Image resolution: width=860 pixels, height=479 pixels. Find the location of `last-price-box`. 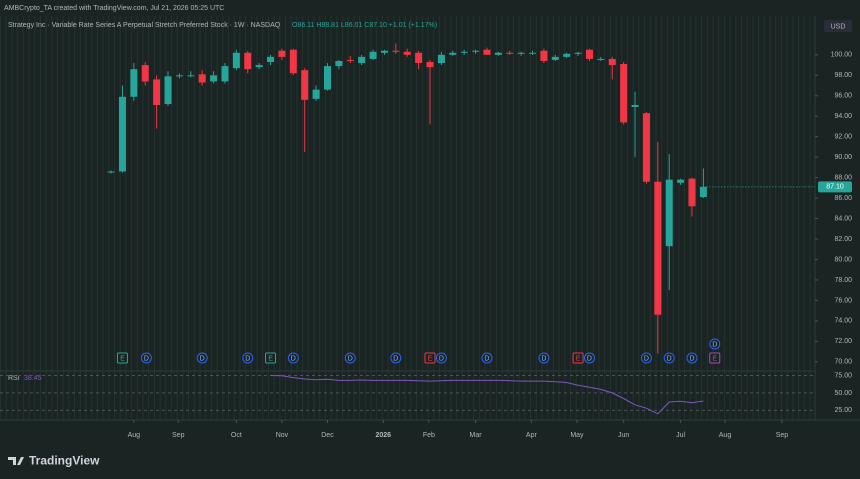

last-price-box is located at coordinates (835, 187).